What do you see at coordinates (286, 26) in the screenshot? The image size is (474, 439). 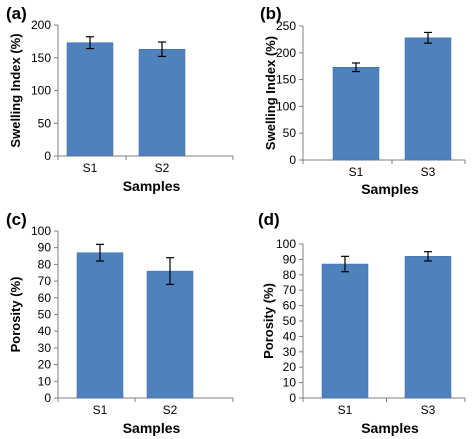 I see `y-tick-label: 250` at bounding box center [286, 26].